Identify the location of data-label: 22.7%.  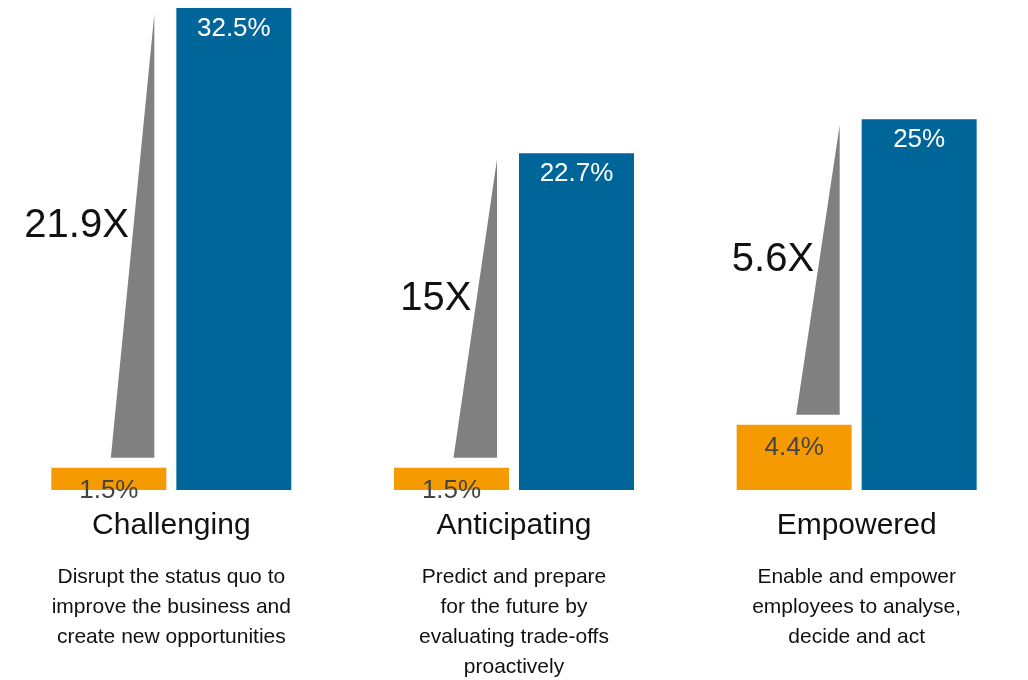
(576, 172).